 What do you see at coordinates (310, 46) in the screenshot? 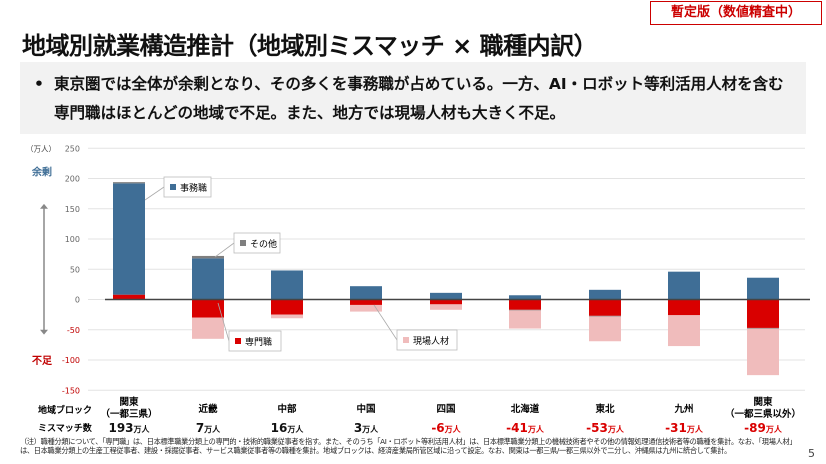
I see `page-title: 地域別就業構造推計（地域別ミスマッチ × 職種内訳）` at bounding box center [310, 46].